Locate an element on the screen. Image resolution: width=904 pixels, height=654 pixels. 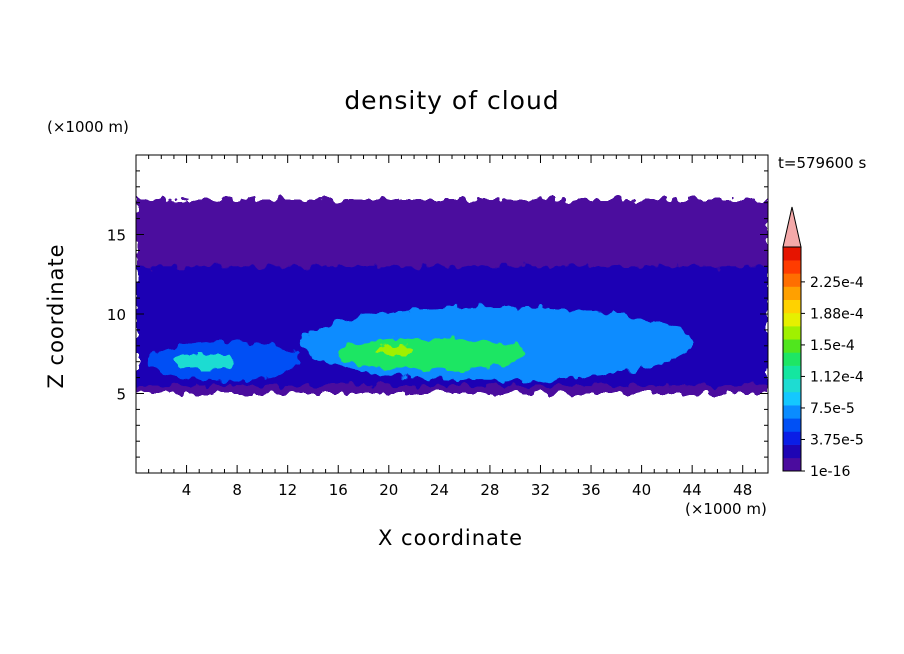
x-axis-multiplier: (×1000 m) is located at coordinates (726, 509).